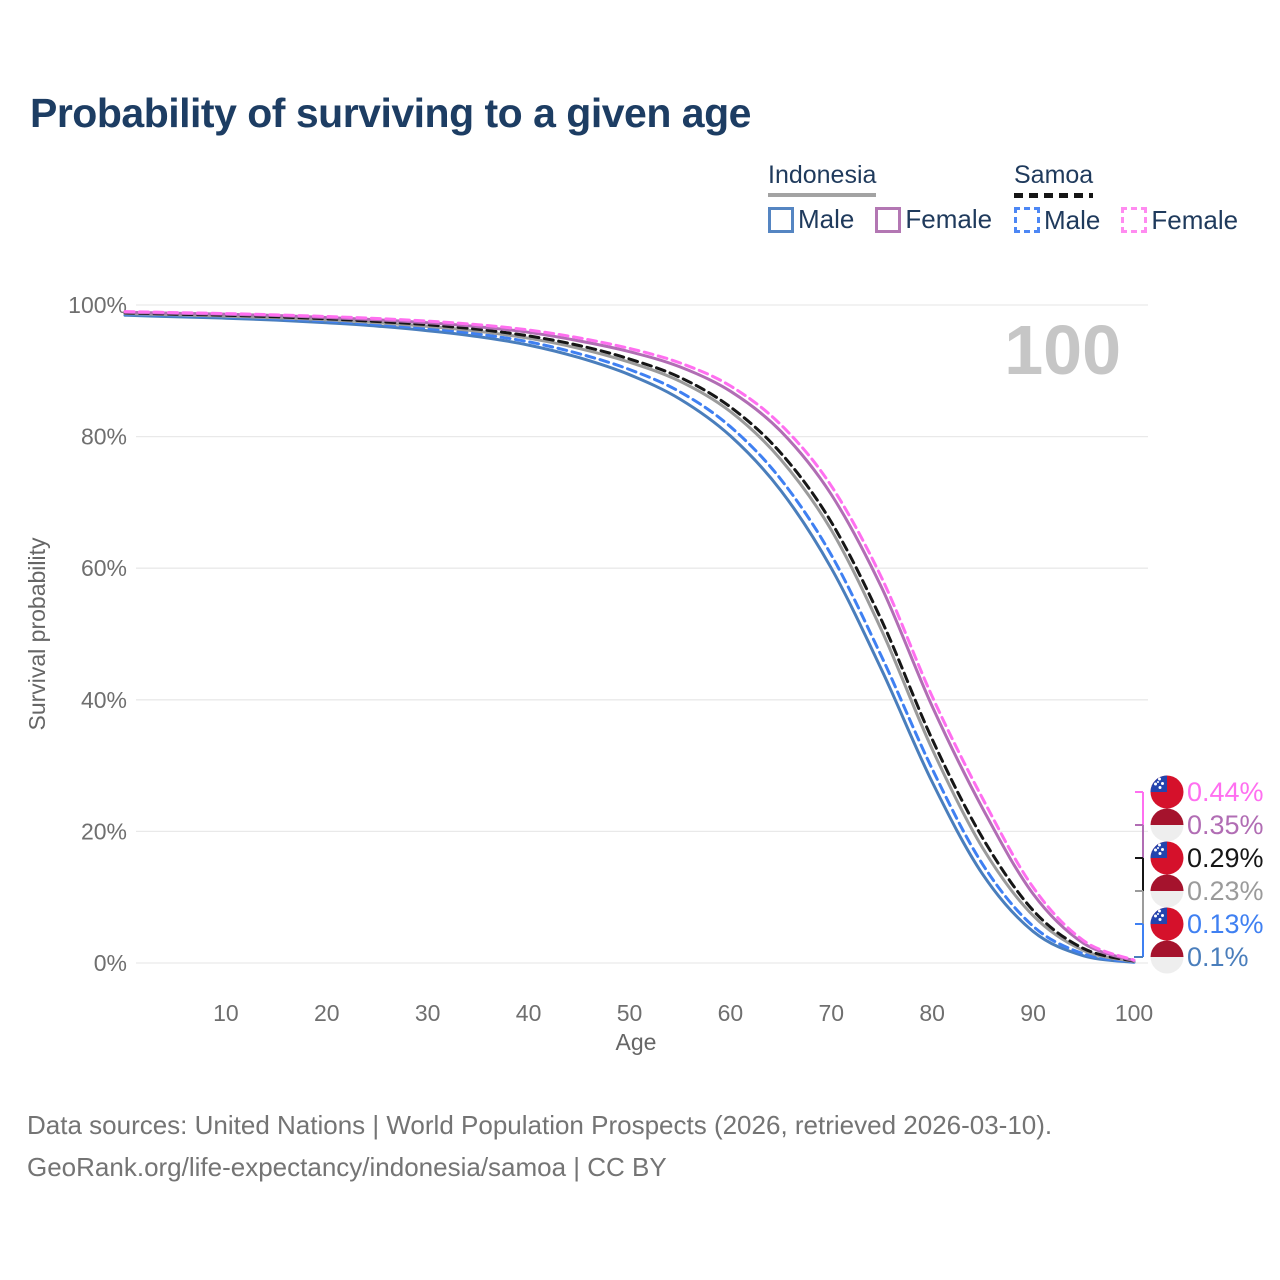 Image resolution: width=1280 pixels, height=1280 pixels. What do you see at coordinates (104, 568) in the screenshot?
I see `y-tick-label: 60%` at bounding box center [104, 568].